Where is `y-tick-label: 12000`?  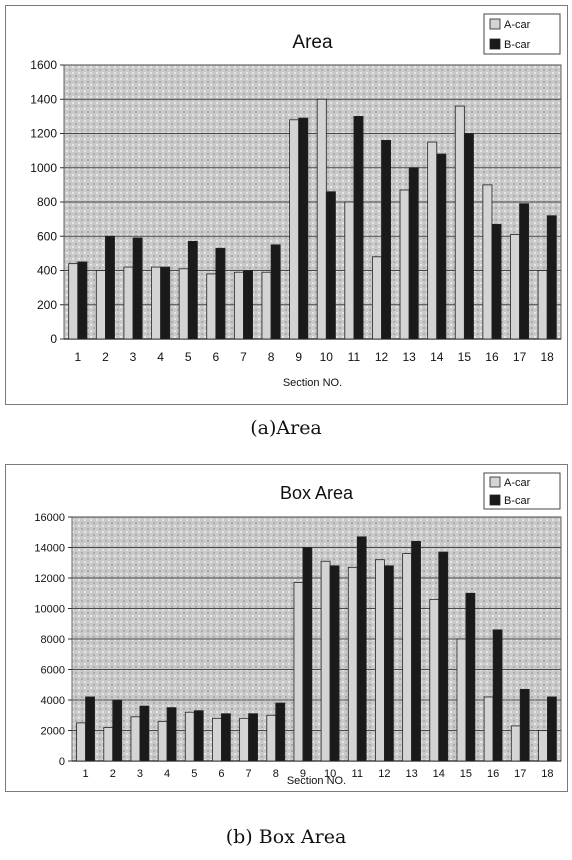
y-tick-label: 12000 is located at coordinates (49, 579).